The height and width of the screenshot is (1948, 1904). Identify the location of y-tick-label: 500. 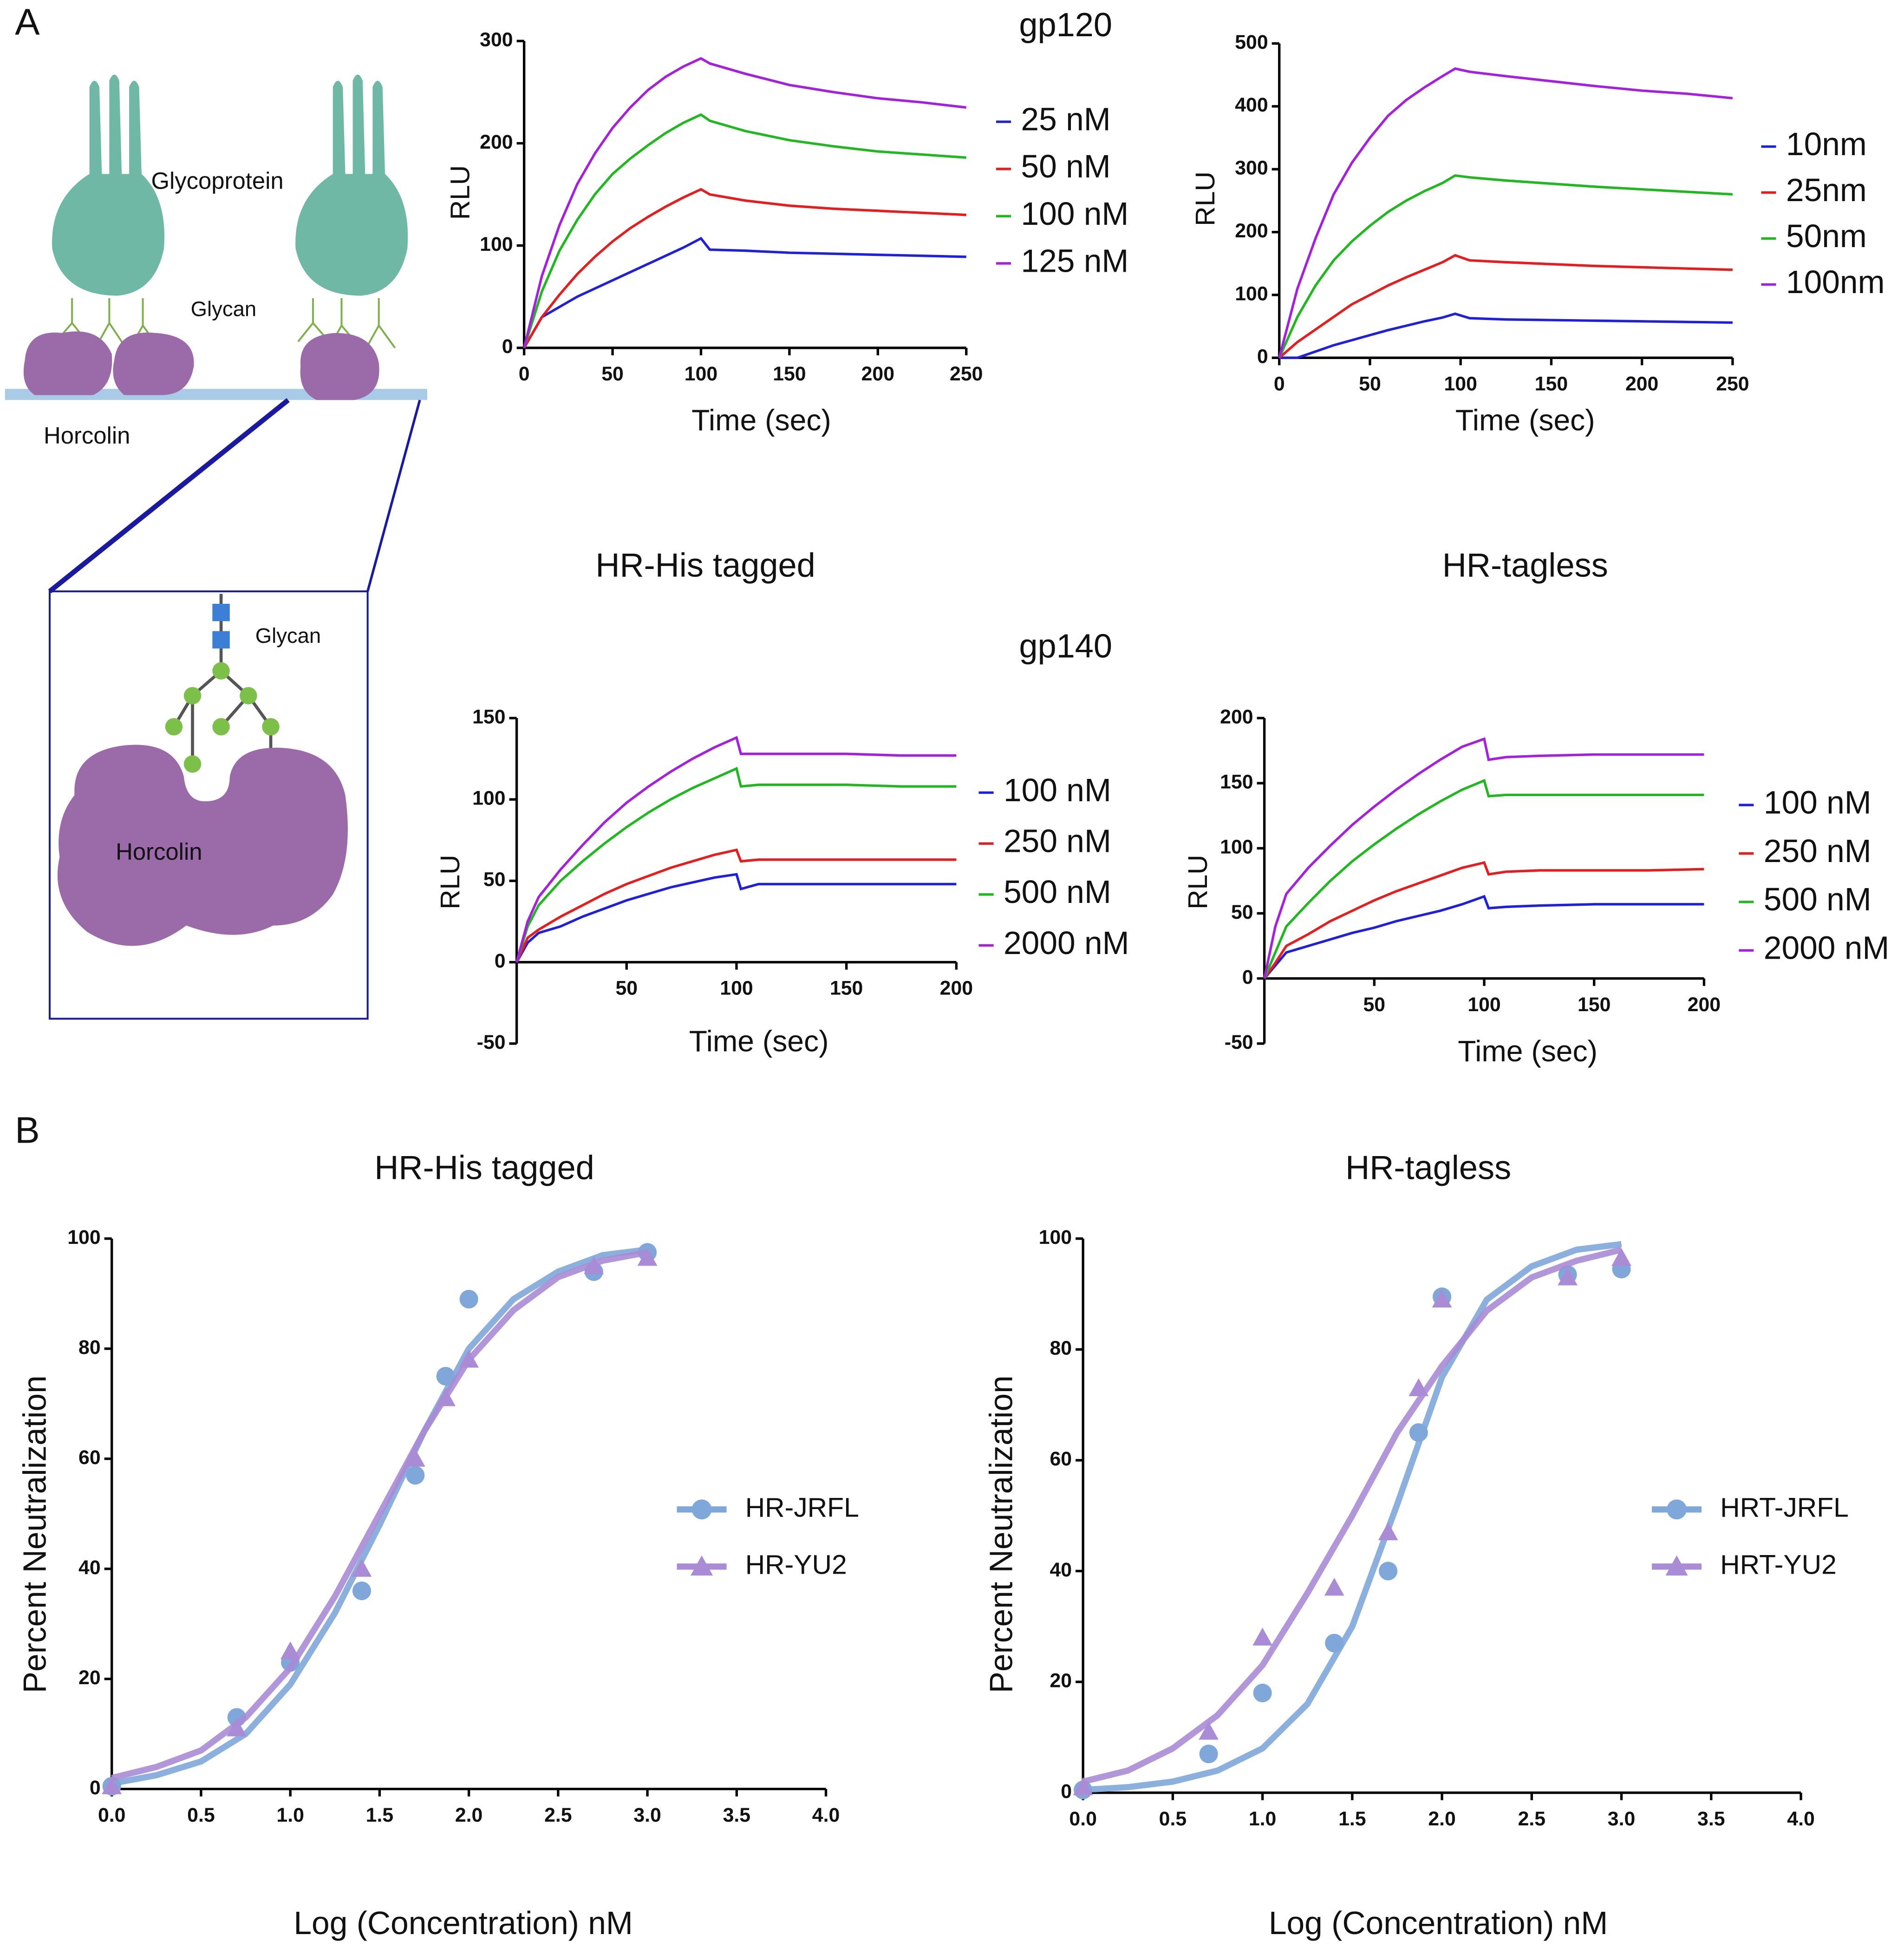
(1251, 42).